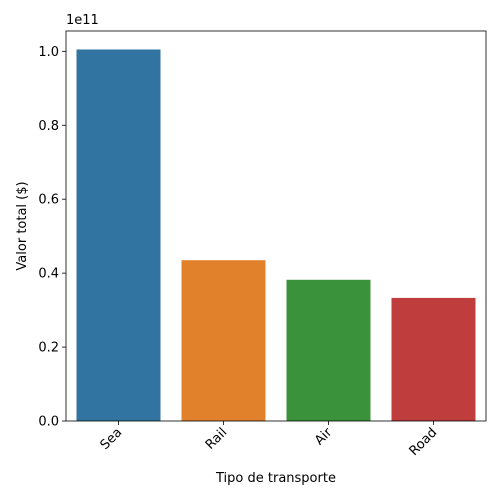 The image size is (500, 500). Describe the element at coordinates (48, 348) in the screenshot. I see `y-tick-label: 0.2` at that location.